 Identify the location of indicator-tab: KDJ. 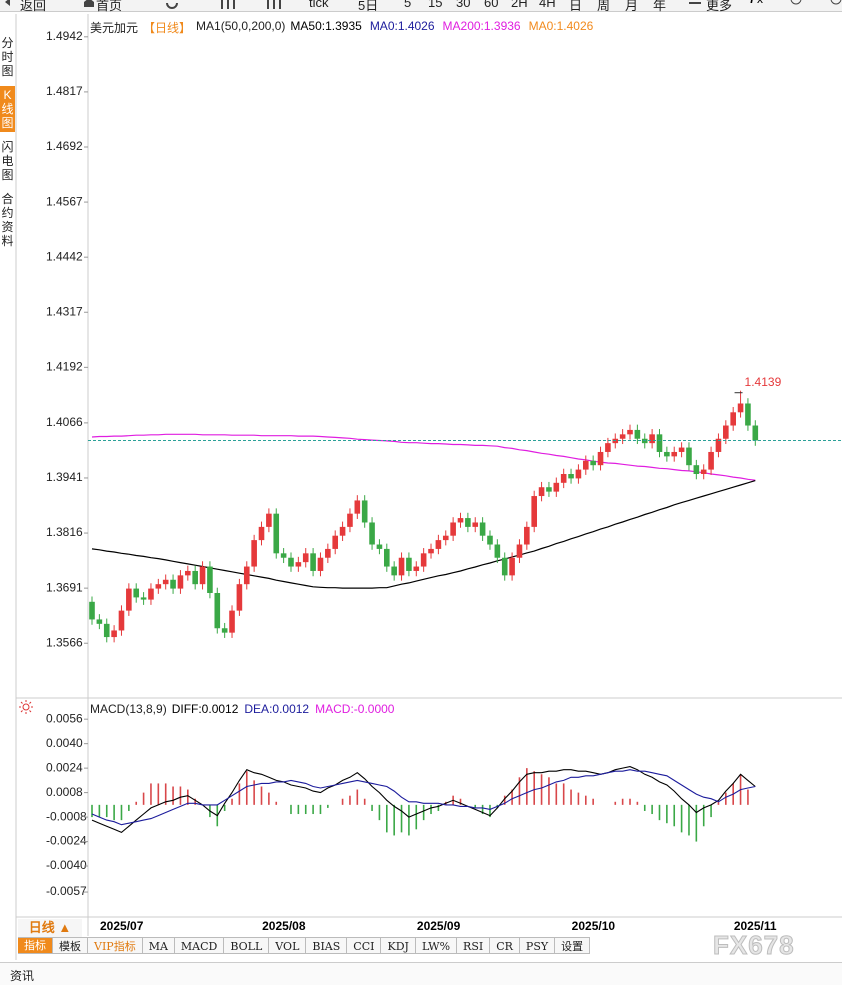
(398, 945).